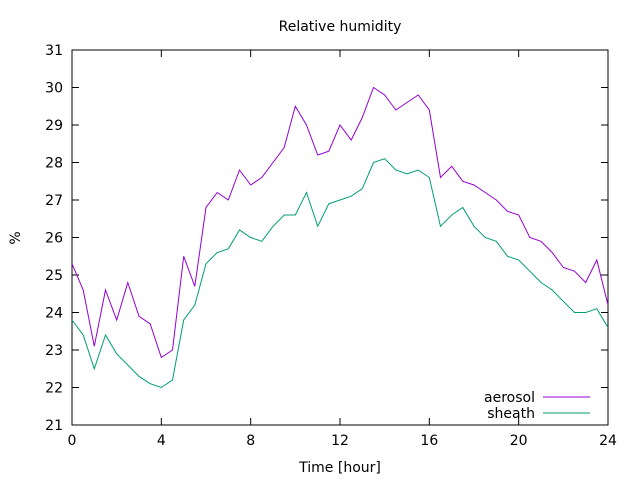 The height and width of the screenshot is (480, 640). Describe the element at coordinates (54, 389) in the screenshot. I see `y-tick-label: 22` at that location.